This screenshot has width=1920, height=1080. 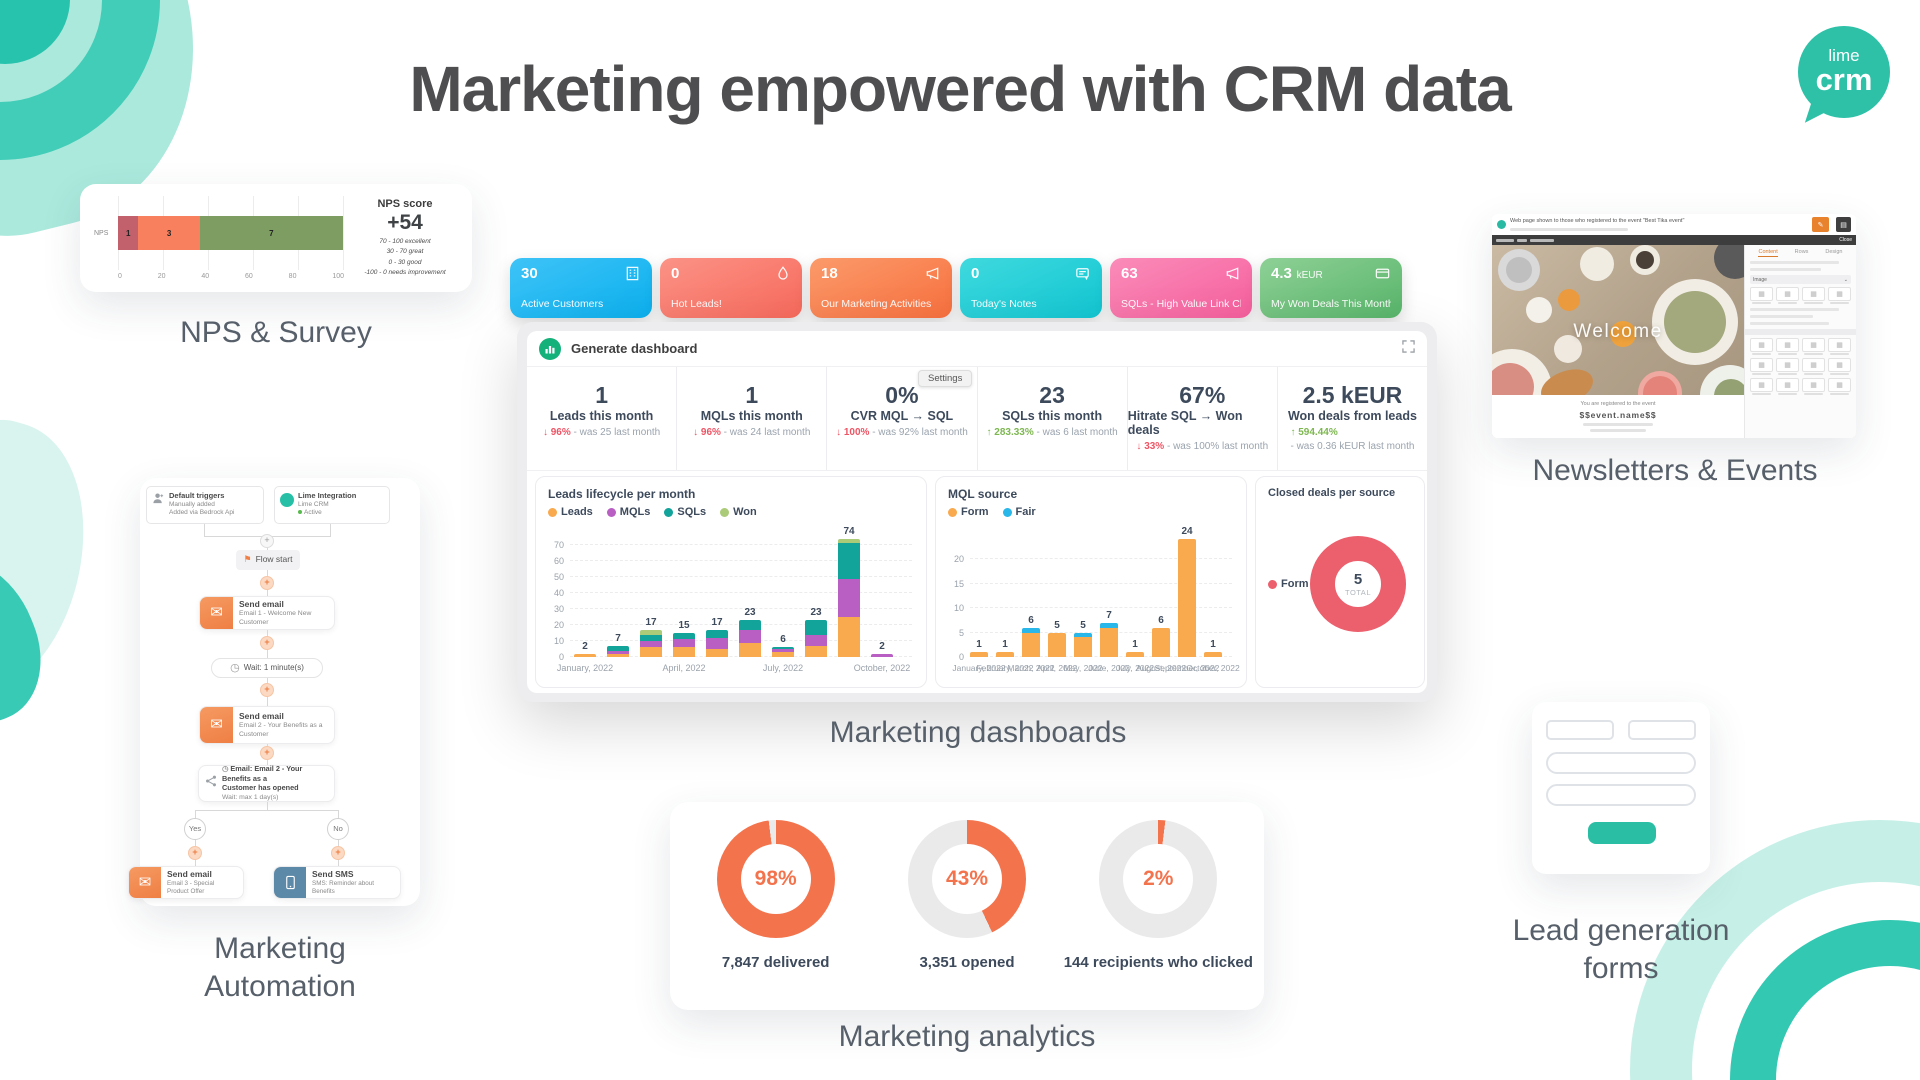 What do you see at coordinates (816, 640) in the screenshot?
I see `bar-segment-mqls` at bounding box center [816, 640].